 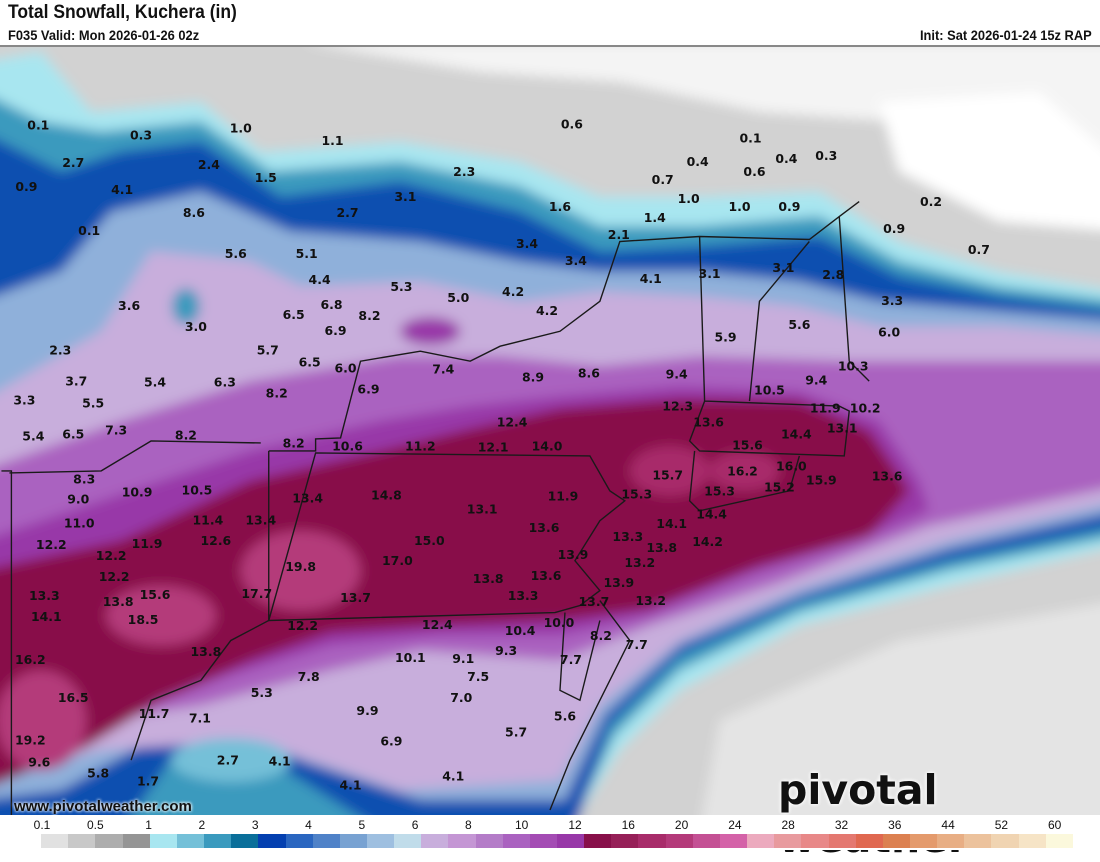 What do you see at coordinates (560, 206) in the screenshot?
I see `snowfall-value-label: 1.6` at bounding box center [560, 206].